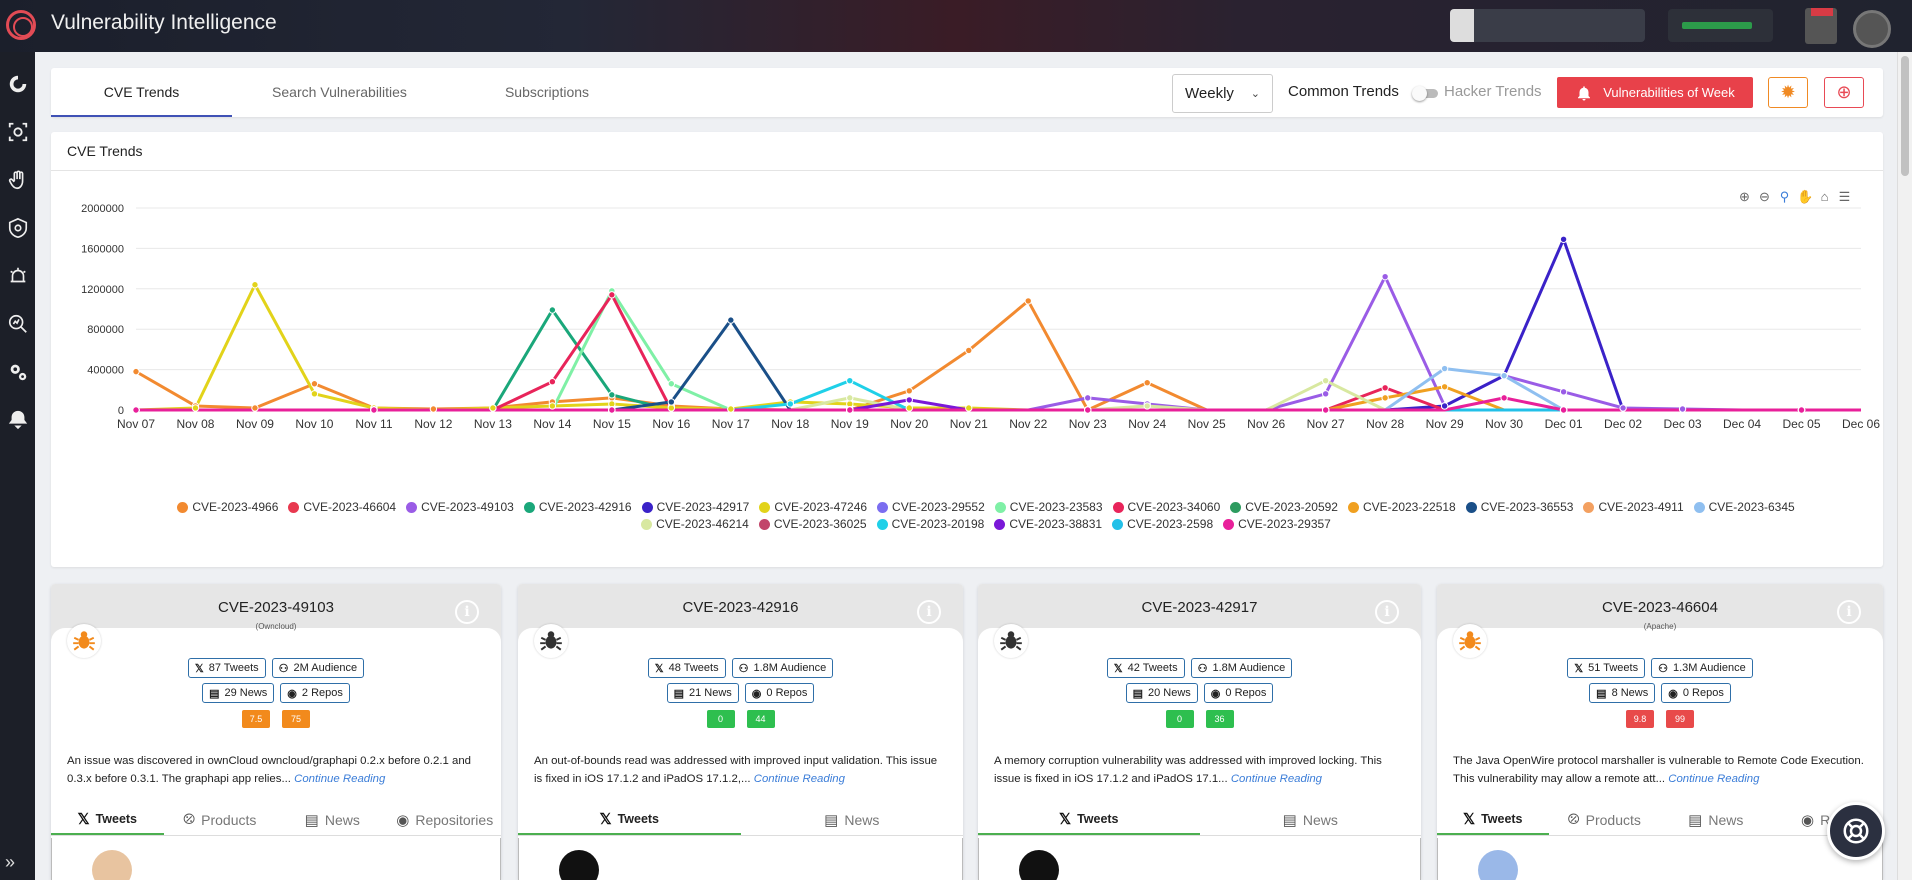 This screenshot has width=1912, height=880. I want to click on app-logo, so click(21, 25).